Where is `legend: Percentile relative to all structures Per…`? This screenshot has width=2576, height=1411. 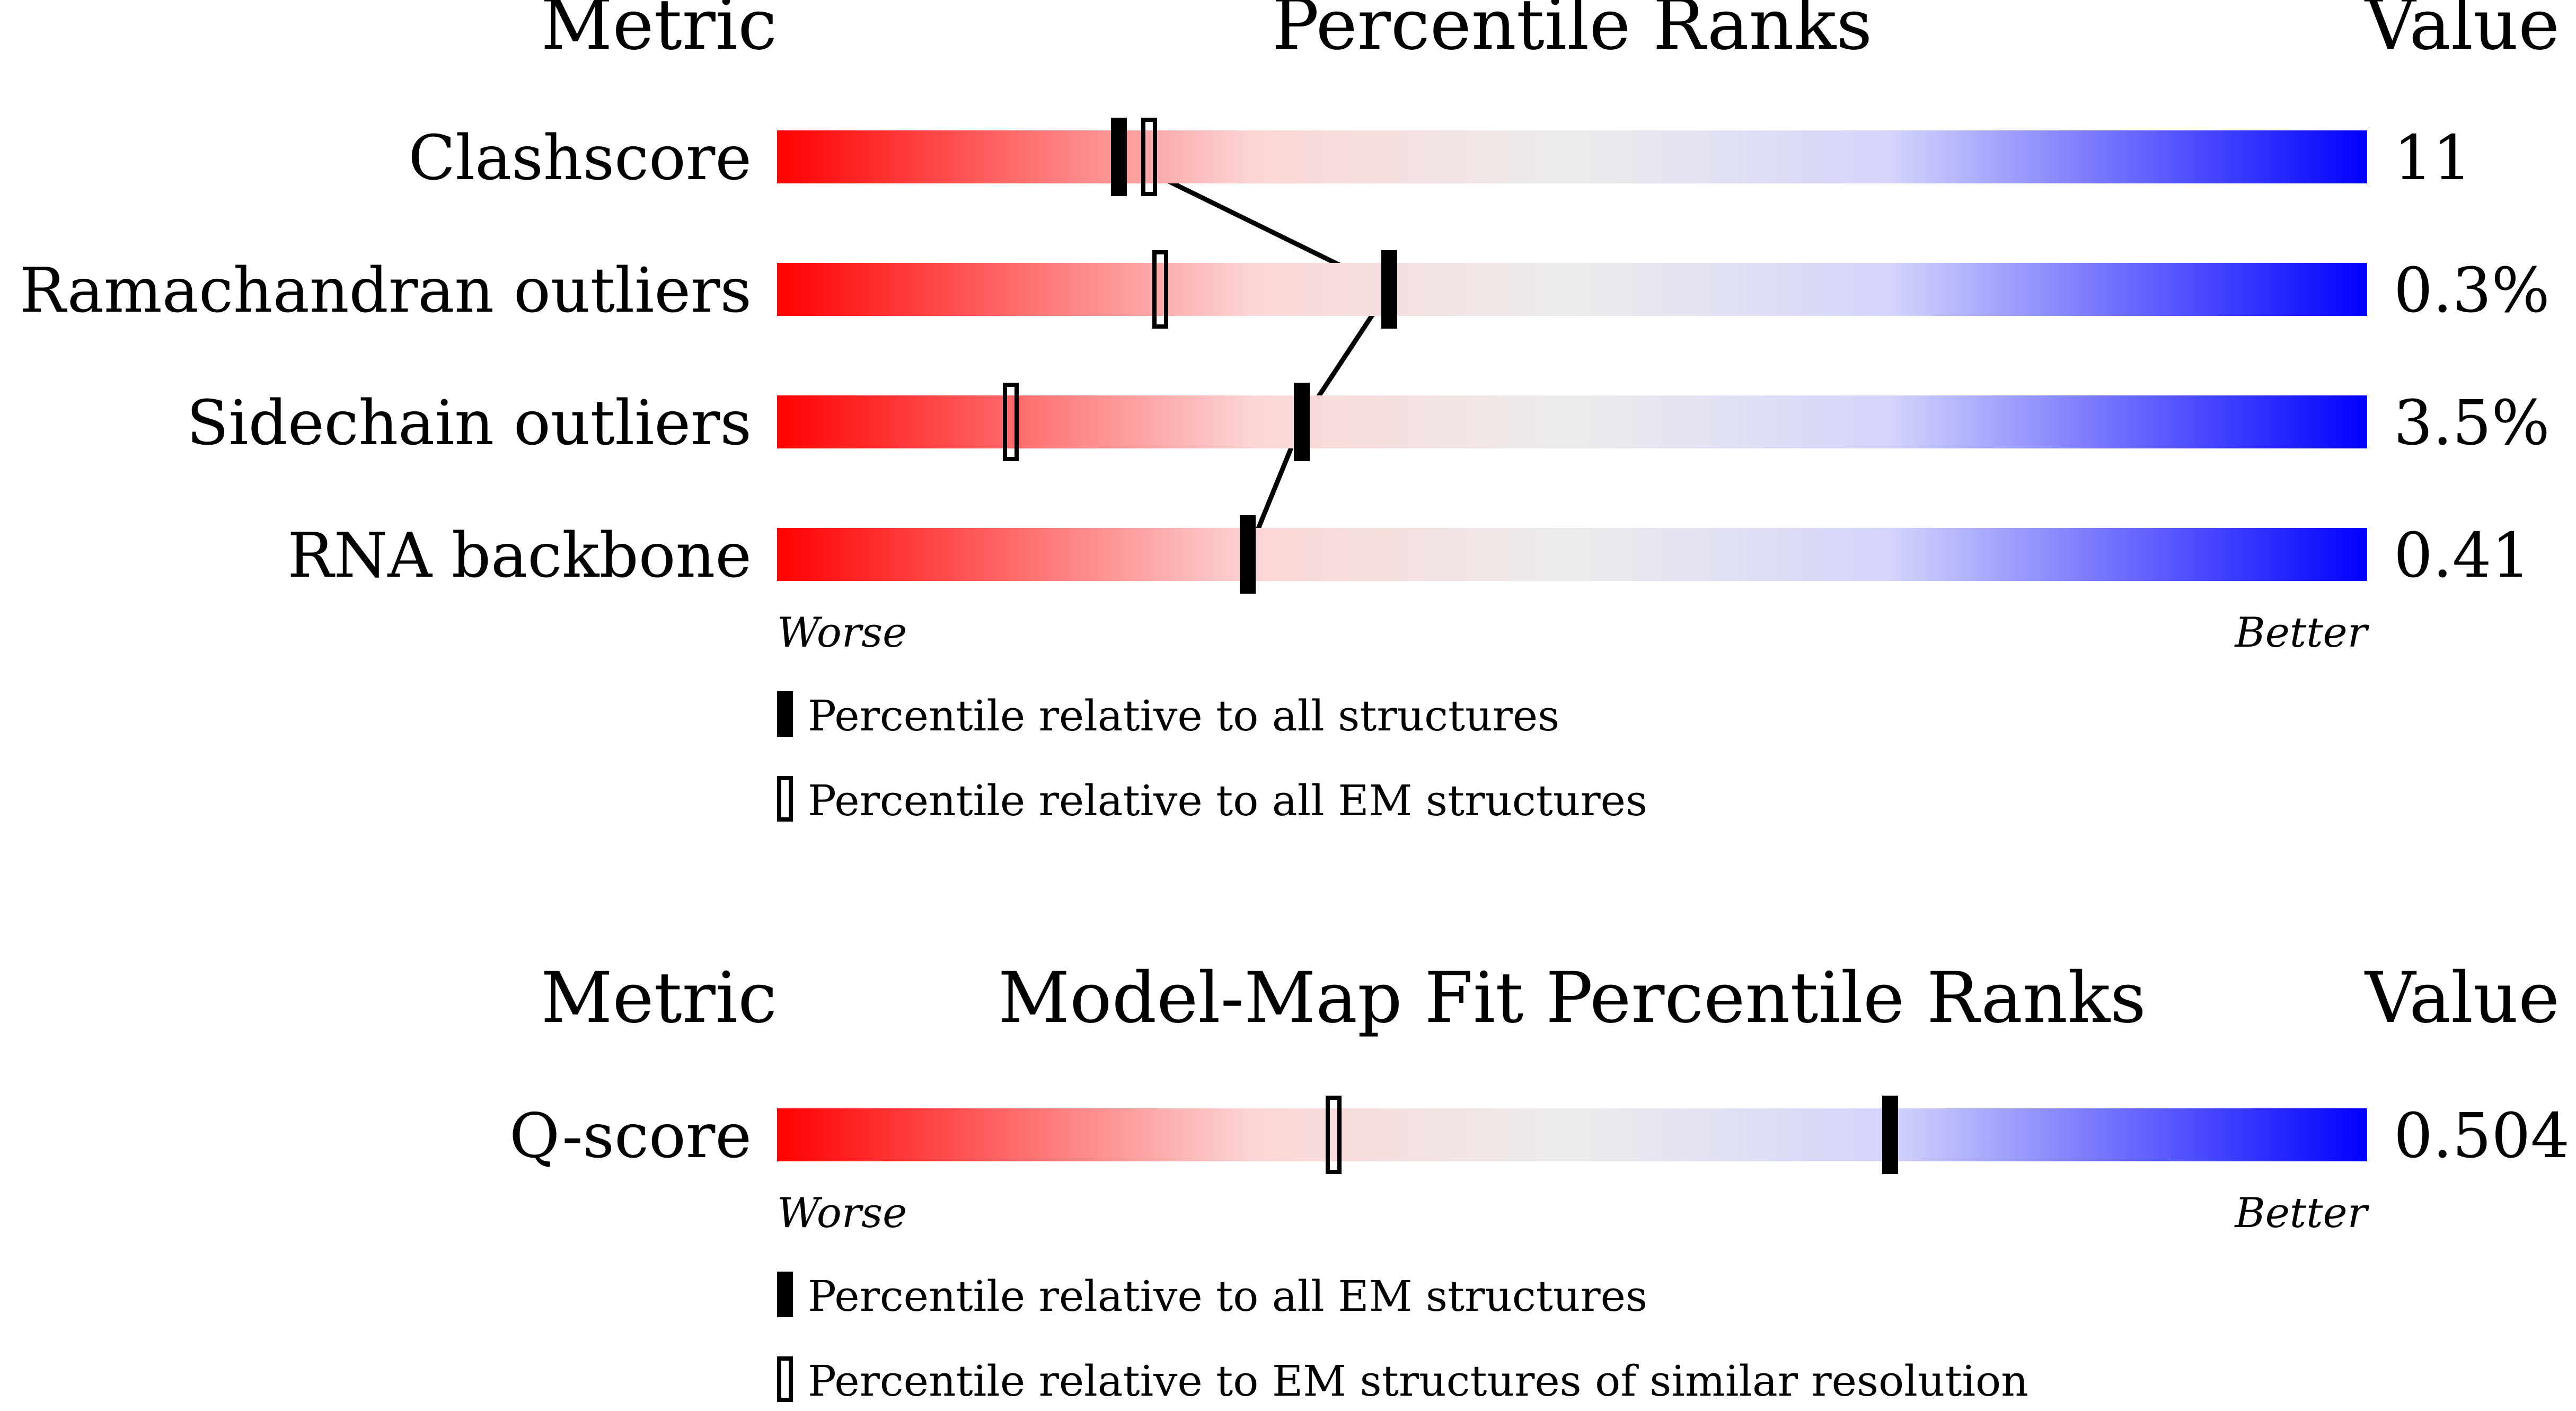 legend: Percentile relative to all structures Per… is located at coordinates (1212, 758).